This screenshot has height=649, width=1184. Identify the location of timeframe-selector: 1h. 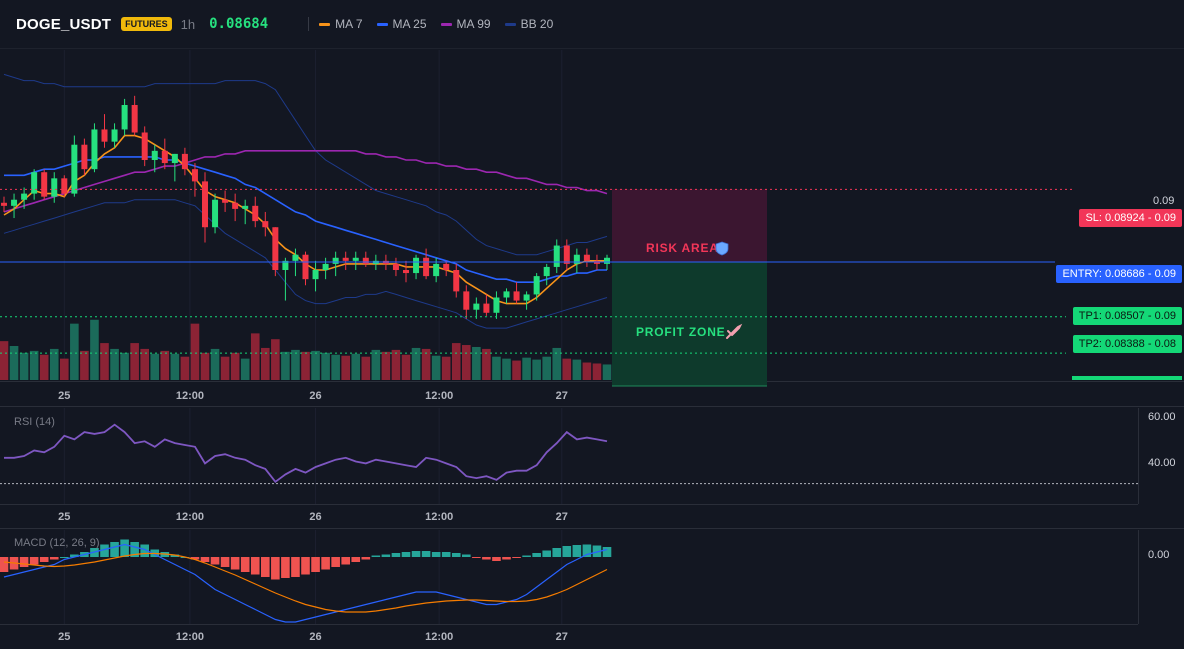
(188, 24).